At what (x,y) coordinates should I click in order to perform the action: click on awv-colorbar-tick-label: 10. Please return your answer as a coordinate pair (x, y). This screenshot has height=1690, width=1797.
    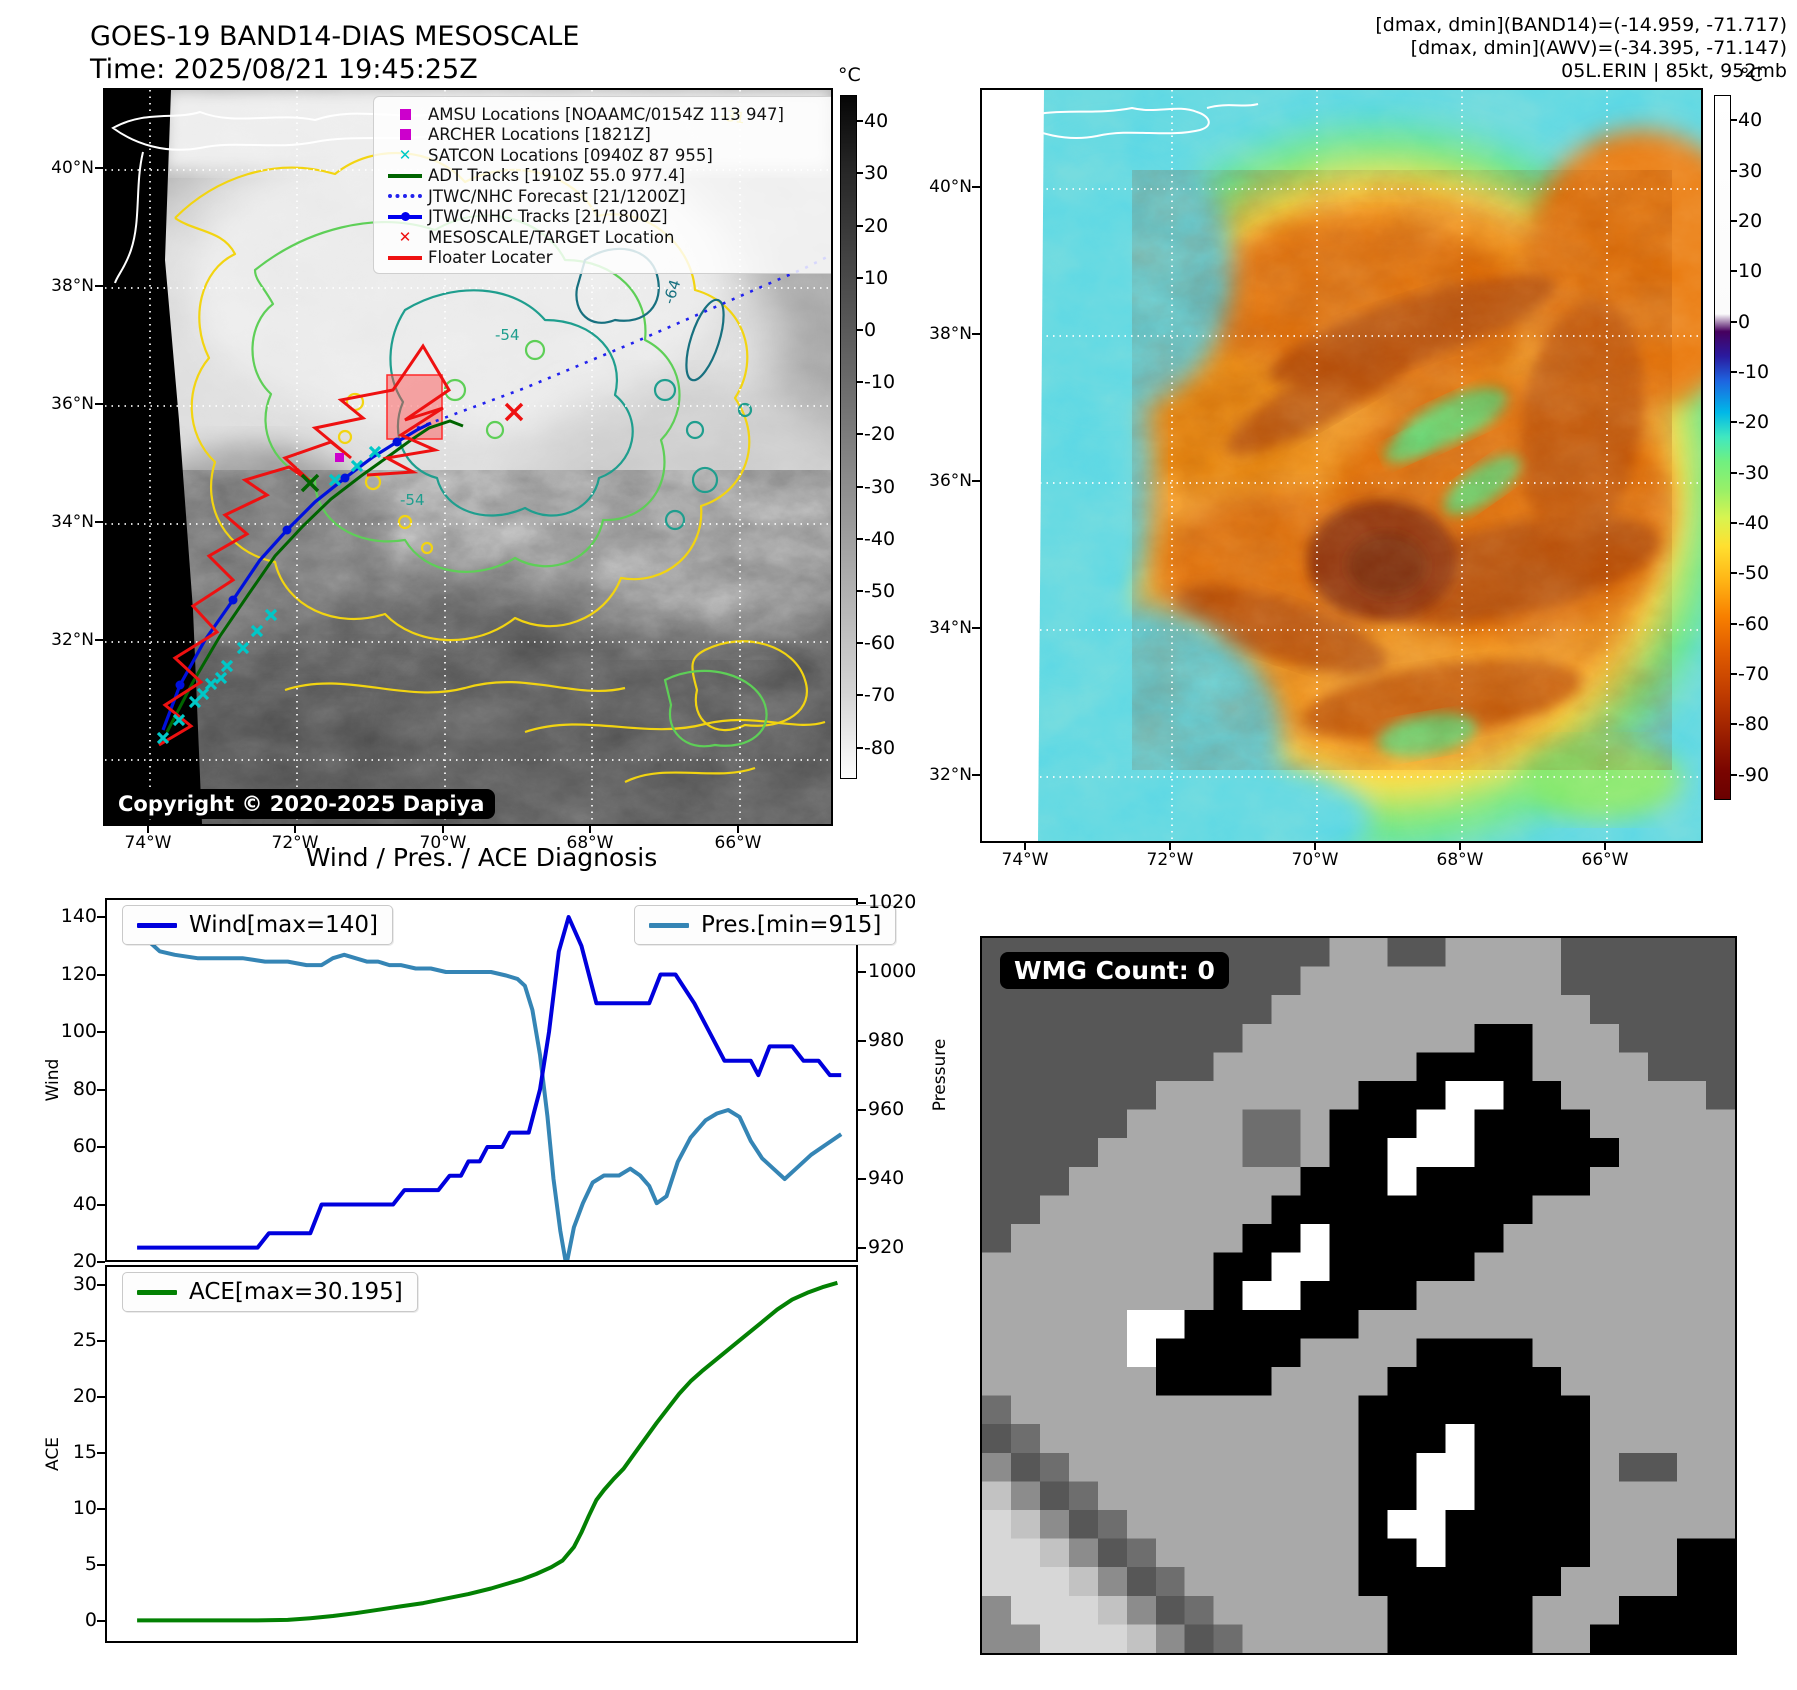
    Looking at the image, I should click on (1750, 271).